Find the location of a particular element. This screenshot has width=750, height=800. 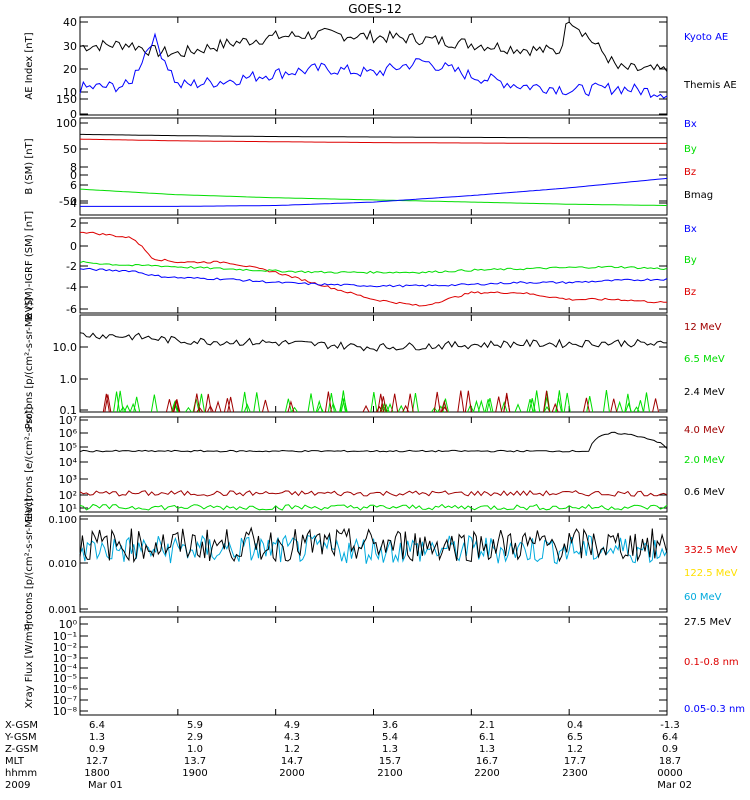

ephemeris-value: 1900 is located at coordinates (194, 773).